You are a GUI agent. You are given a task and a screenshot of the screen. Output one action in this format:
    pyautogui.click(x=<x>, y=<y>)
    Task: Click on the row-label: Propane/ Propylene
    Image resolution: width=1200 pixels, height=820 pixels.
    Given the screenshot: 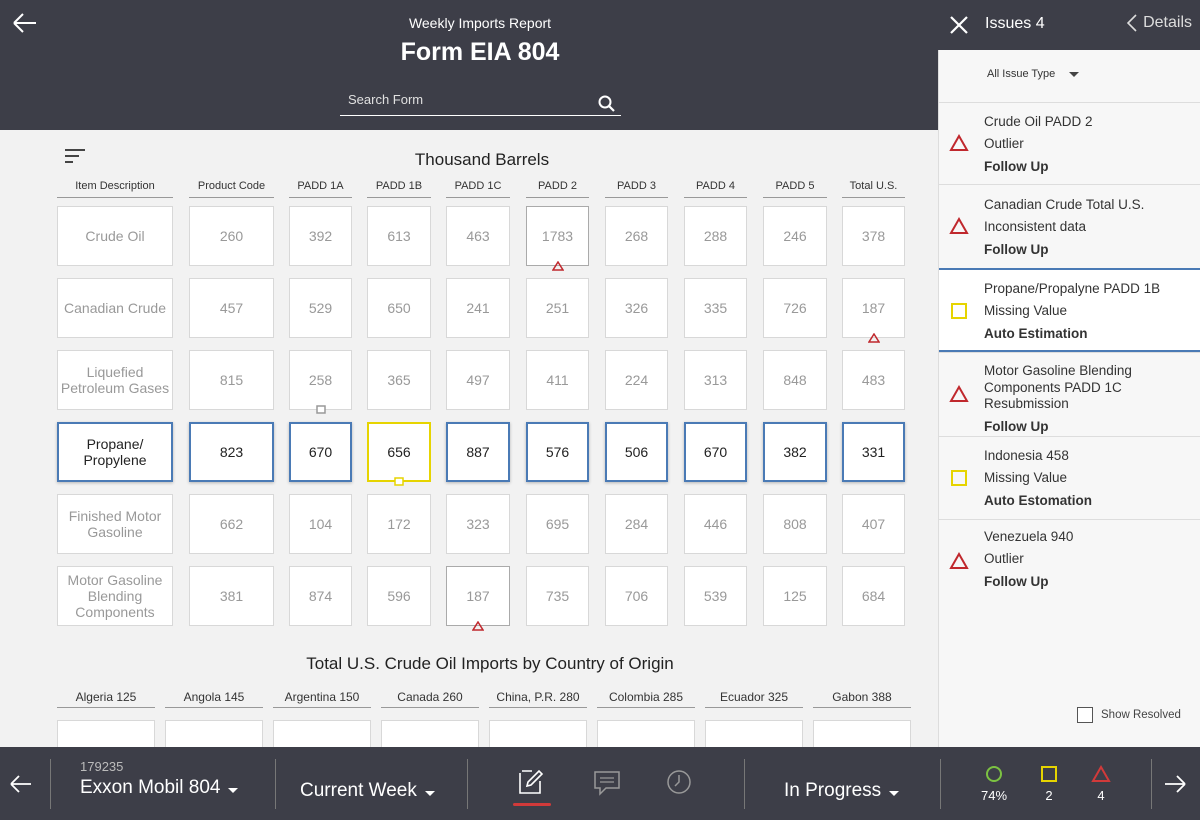 What is the action you would take?
    pyautogui.click(x=115, y=452)
    